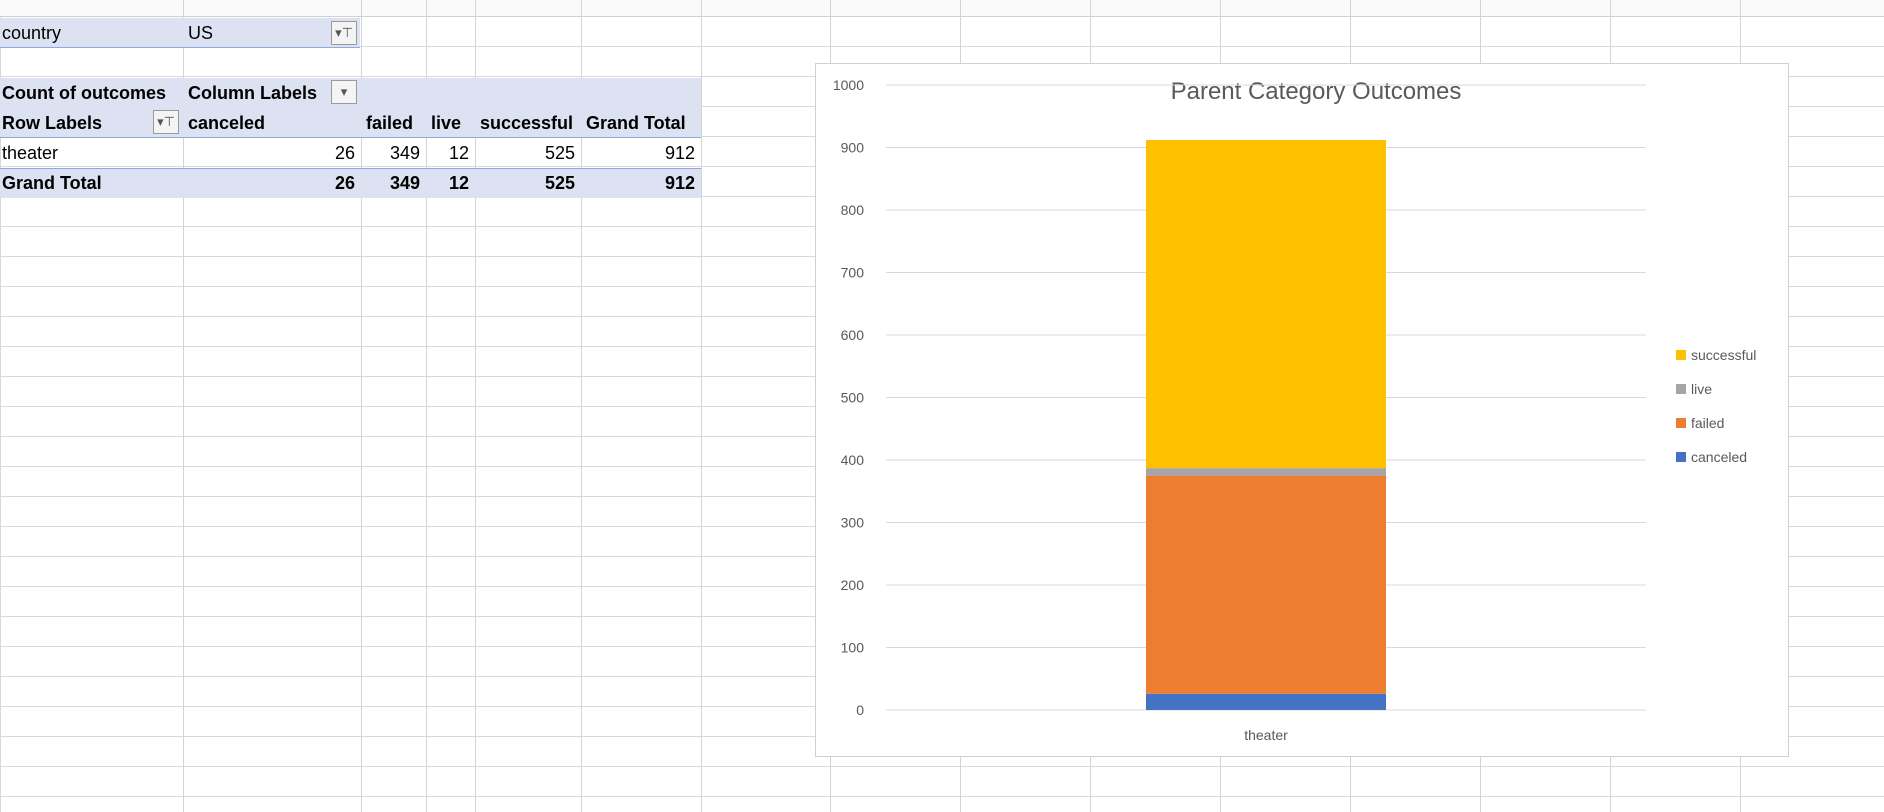 The image size is (1884, 812). Describe the element at coordinates (1681, 457) in the screenshot. I see `legend-swatch-canceled` at that location.